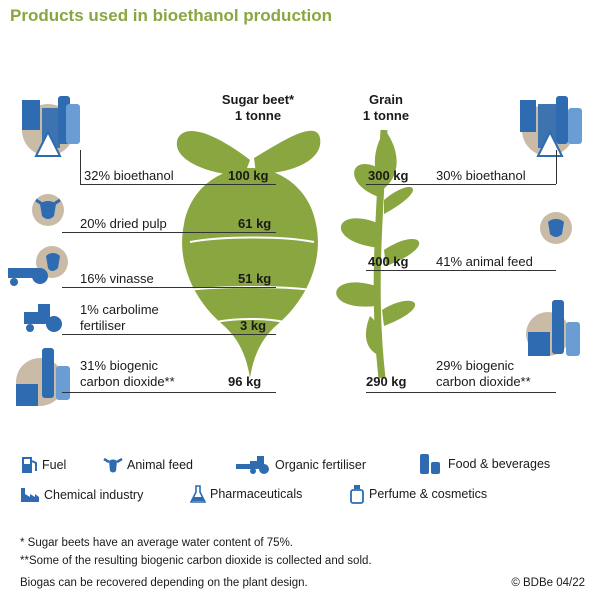  Describe the element at coordinates (123, 223) in the screenshot. I see `beet-row-dried-pulp-label: 20% dried pulp` at that location.